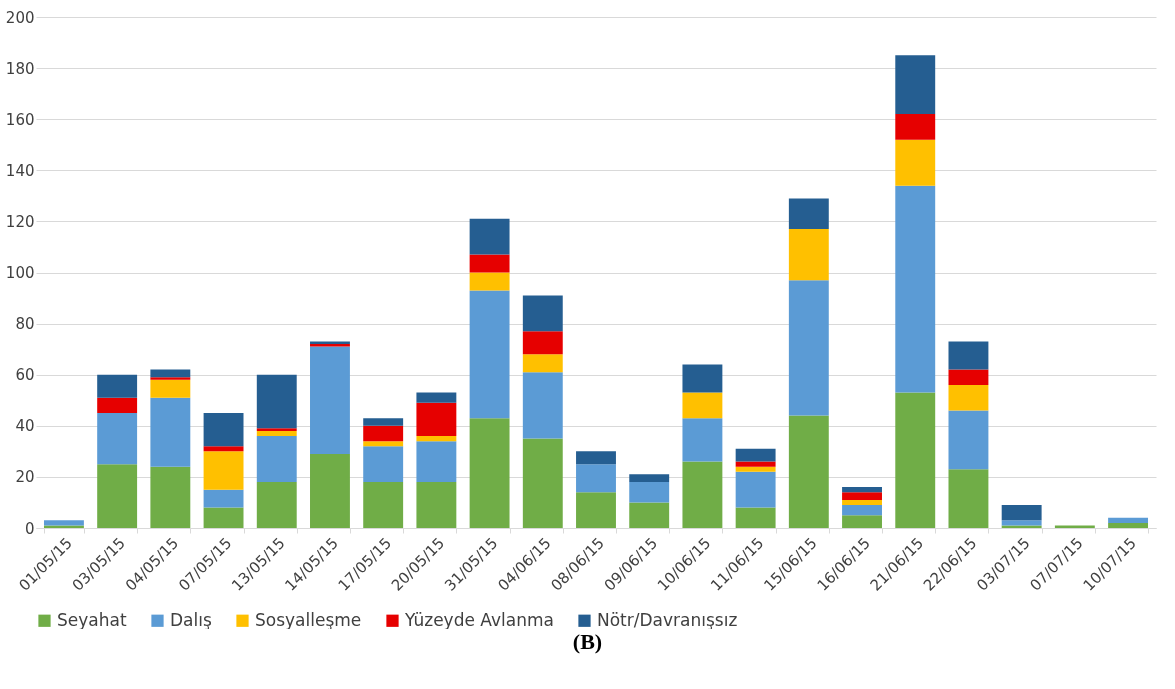  I want to click on legend-label: Dalış, so click(191, 619).